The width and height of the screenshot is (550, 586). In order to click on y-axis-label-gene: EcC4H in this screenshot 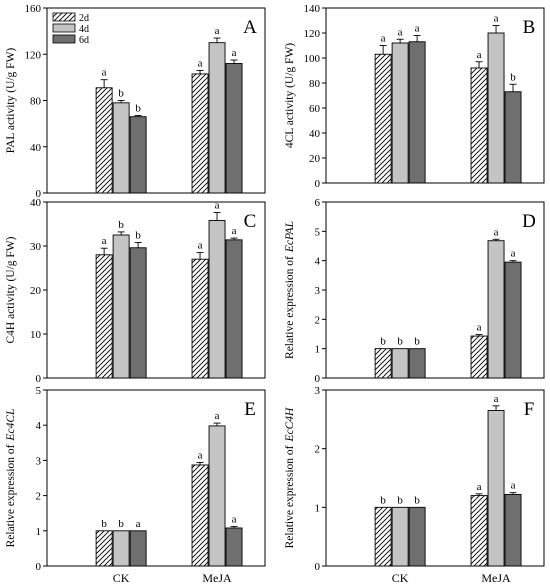, I will do `click(290, 425)`.